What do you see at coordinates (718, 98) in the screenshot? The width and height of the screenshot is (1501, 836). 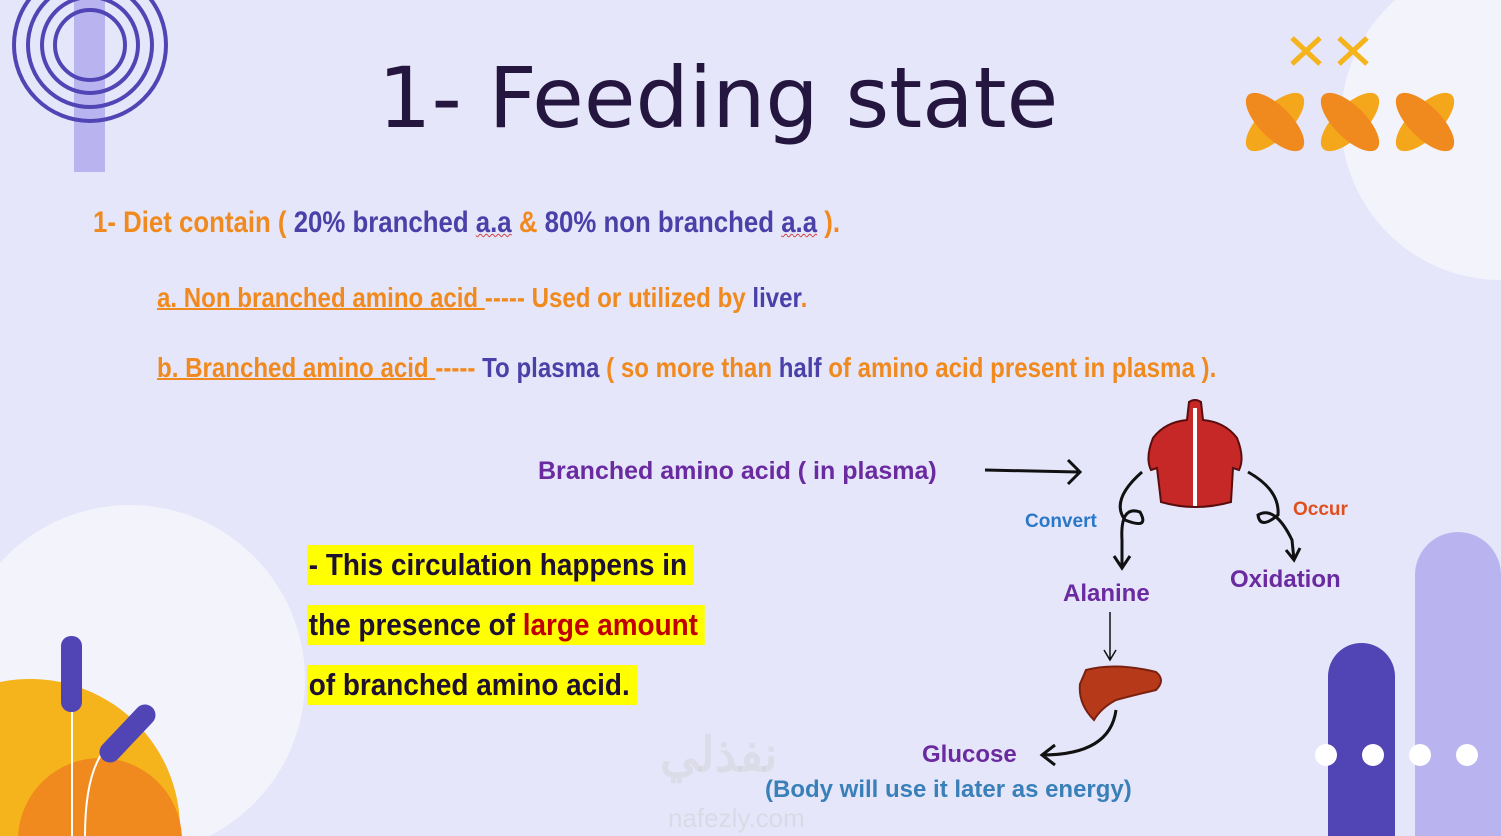 I see `page-title: 1- Feeding state` at bounding box center [718, 98].